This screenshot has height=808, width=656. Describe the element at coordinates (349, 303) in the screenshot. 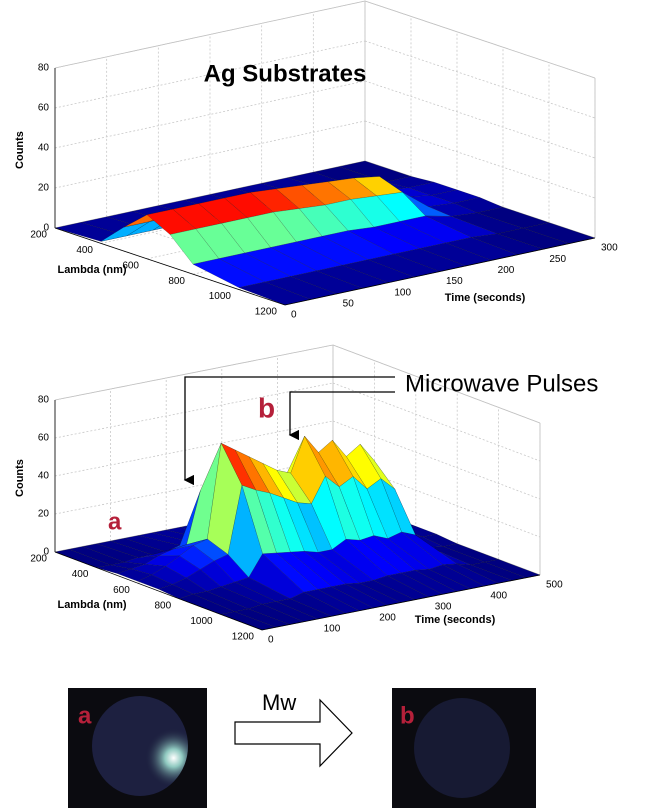

I see `x-tick-label: 50` at that location.